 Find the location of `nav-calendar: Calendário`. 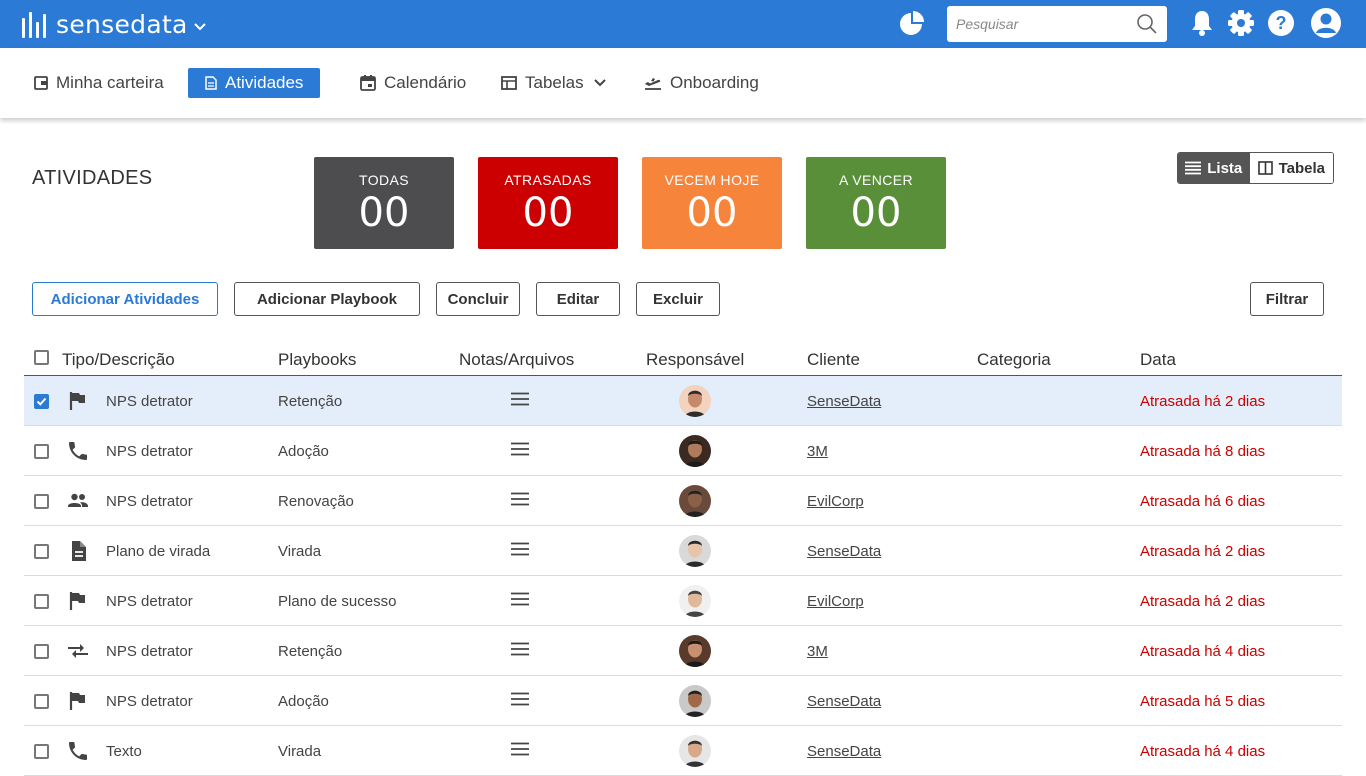

nav-calendar: Calendário is located at coordinates (413, 83).